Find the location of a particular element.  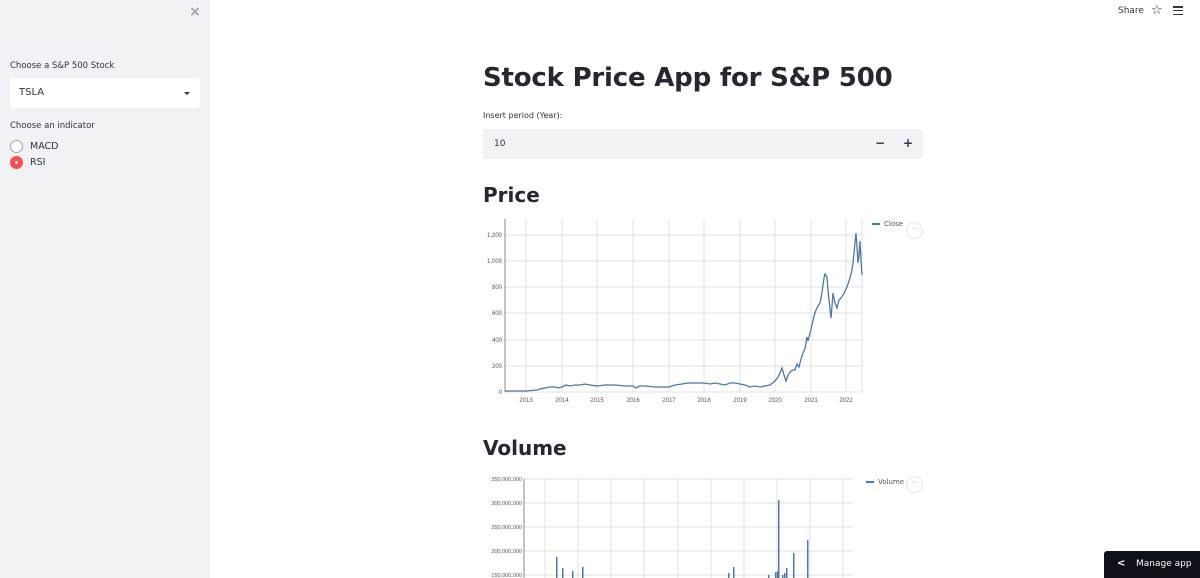

legend-label: Close is located at coordinates (894, 224).